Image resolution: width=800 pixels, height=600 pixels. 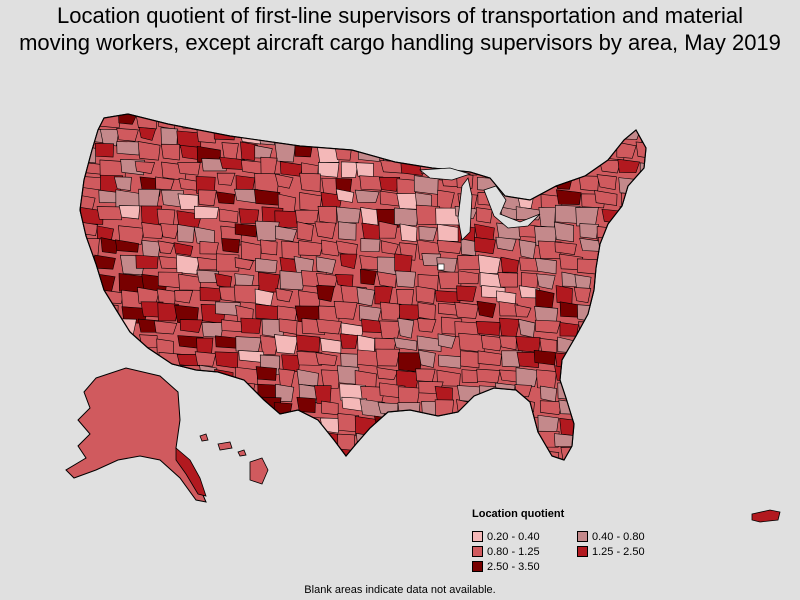 What do you see at coordinates (512, 207) in the screenshot?
I see `lake-huron-erie` at bounding box center [512, 207].